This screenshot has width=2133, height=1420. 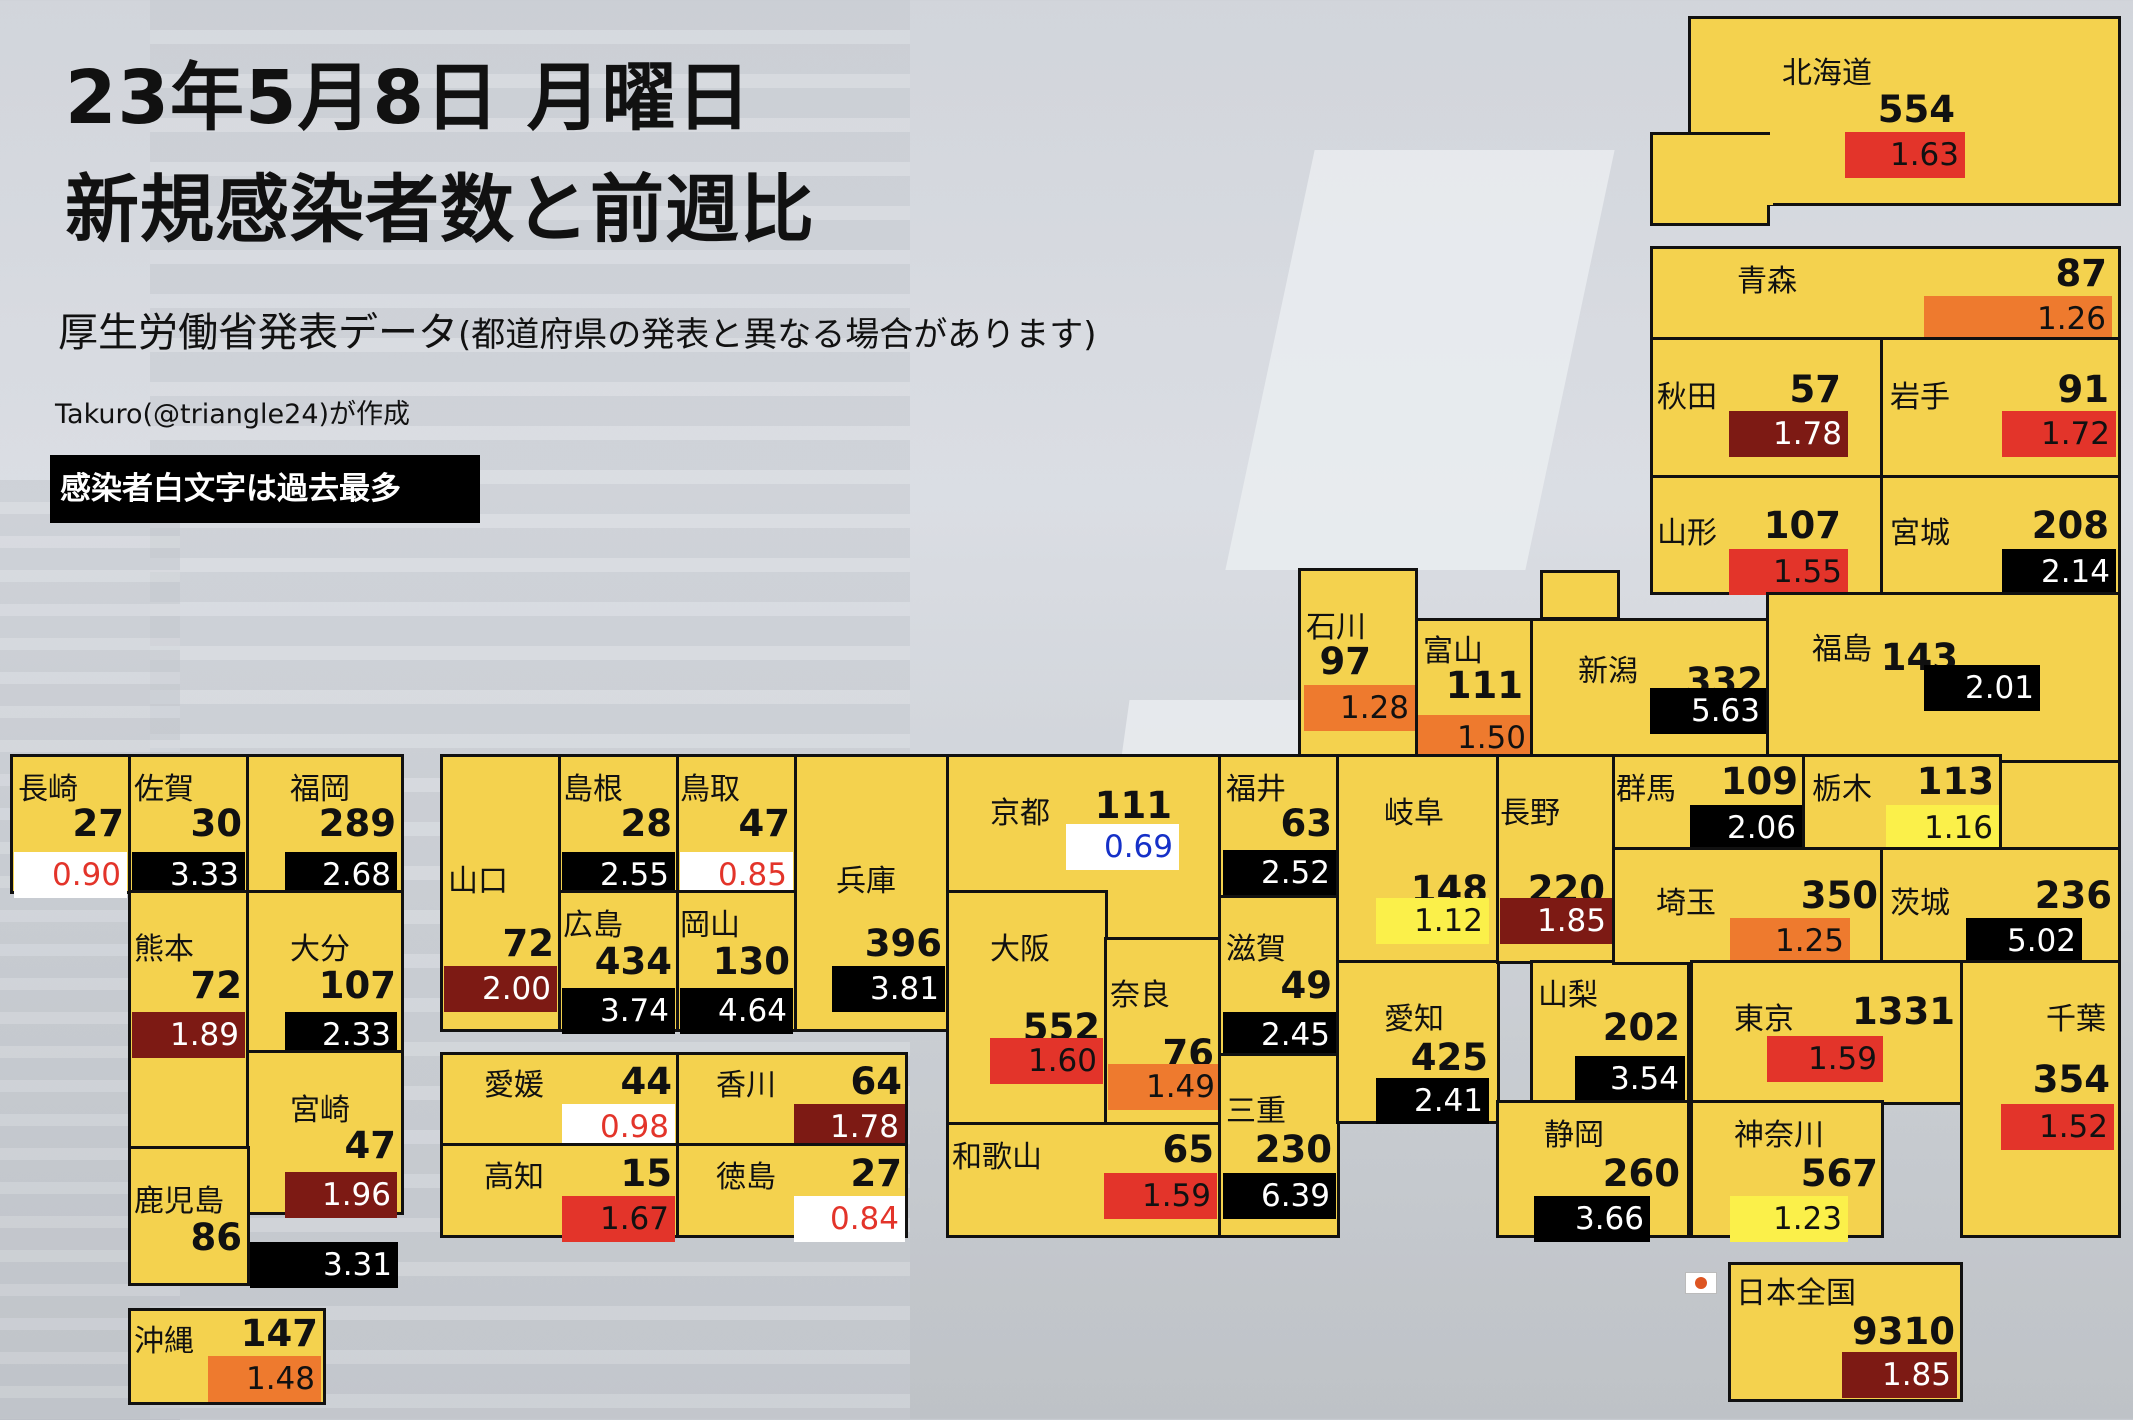 I want to click on yamanashi-ratio: 3.54, so click(x=1630, y=1079).